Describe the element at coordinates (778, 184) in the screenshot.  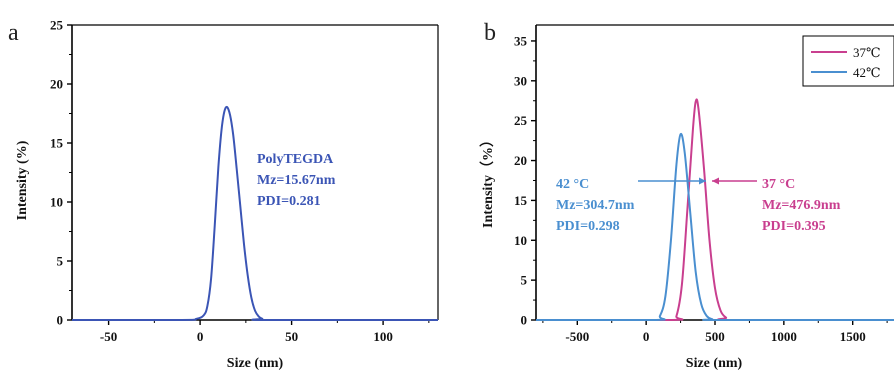
I see `annotation-text: 37 °C` at that location.